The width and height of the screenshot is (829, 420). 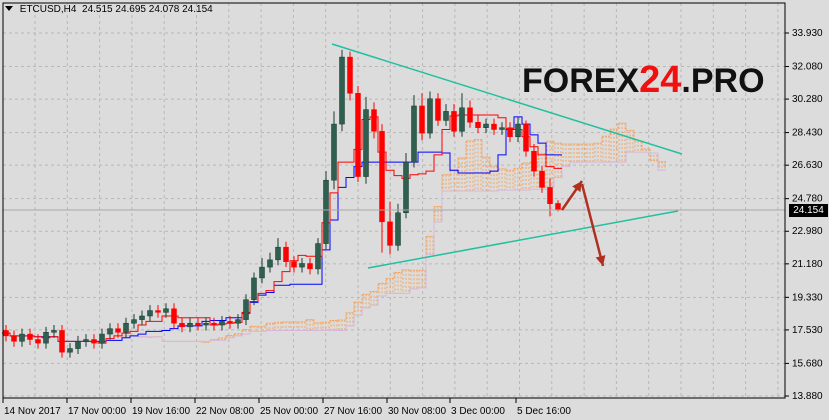 What do you see at coordinates (807, 133) in the screenshot?
I see `y-tick-label: 28.430` at bounding box center [807, 133].